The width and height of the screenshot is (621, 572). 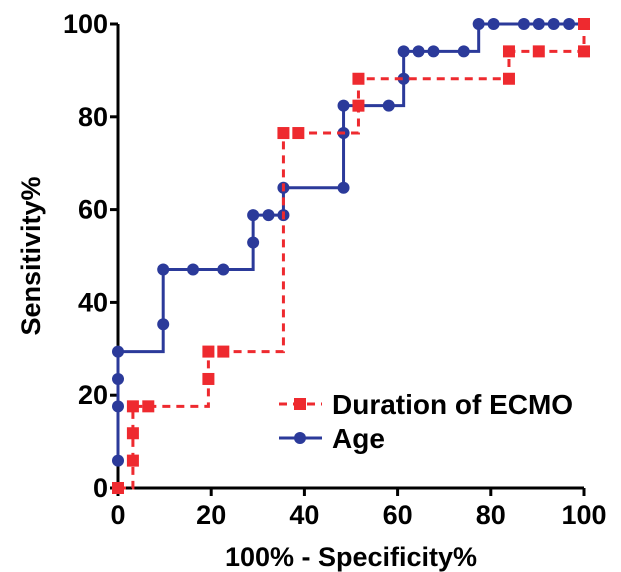 What do you see at coordinates (491, 515) in the screenshot?
I see `x-tick-label: 80` at bounding box center [491, 515].